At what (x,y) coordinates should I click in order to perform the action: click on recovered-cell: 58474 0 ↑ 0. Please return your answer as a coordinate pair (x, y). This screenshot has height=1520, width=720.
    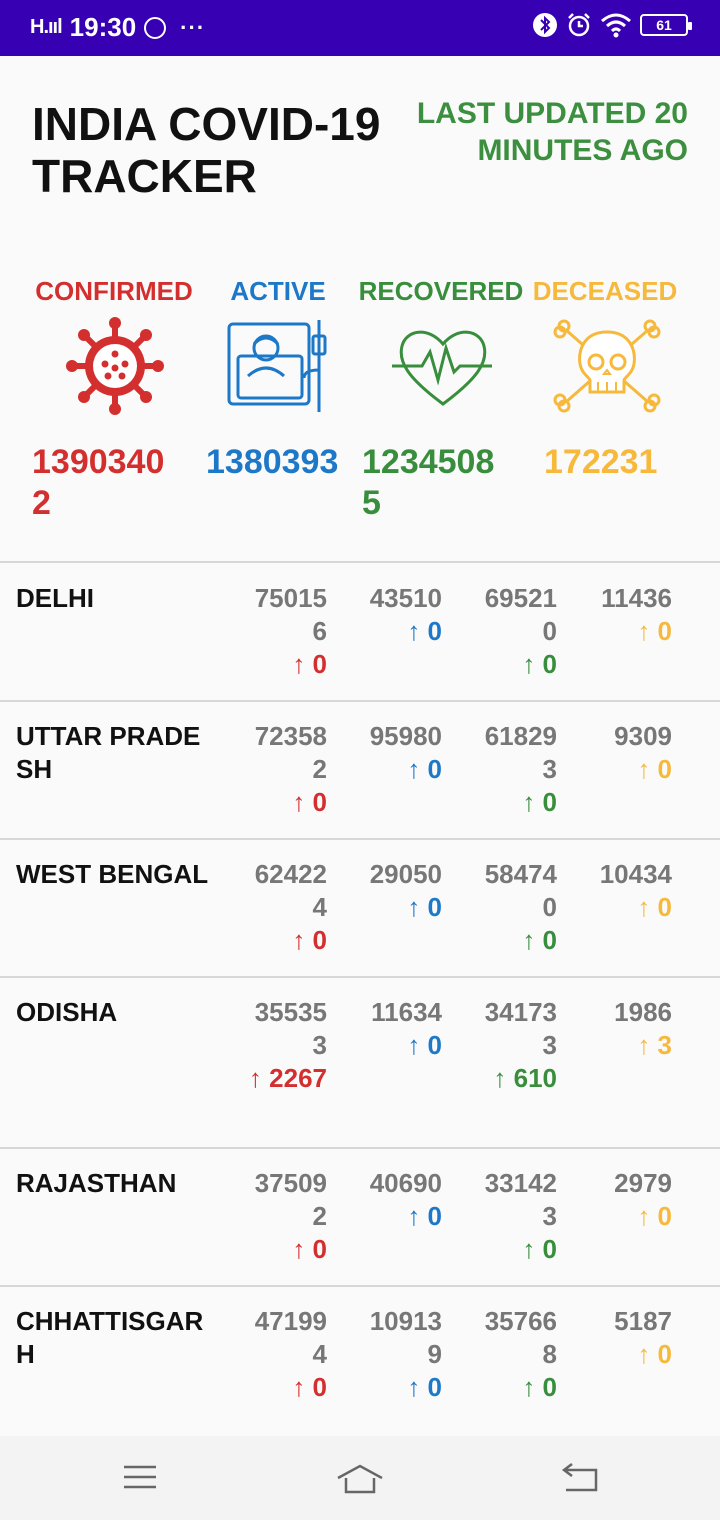
    Looking at the image, I should click on (507, 907).